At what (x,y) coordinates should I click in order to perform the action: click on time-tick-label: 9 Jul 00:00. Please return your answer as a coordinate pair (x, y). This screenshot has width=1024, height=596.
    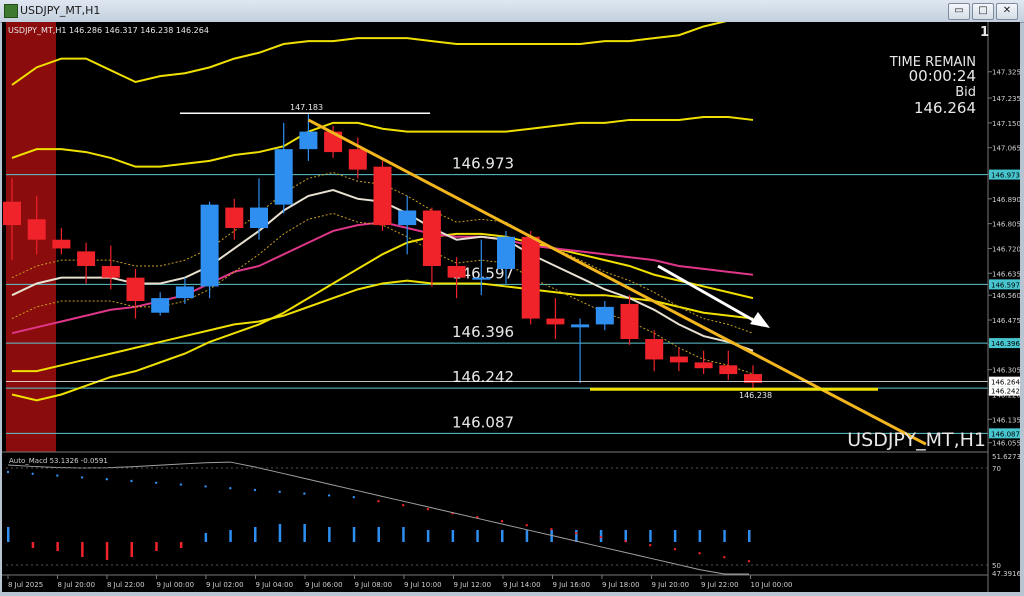
    Looking at the image, I should click on (176, 585).